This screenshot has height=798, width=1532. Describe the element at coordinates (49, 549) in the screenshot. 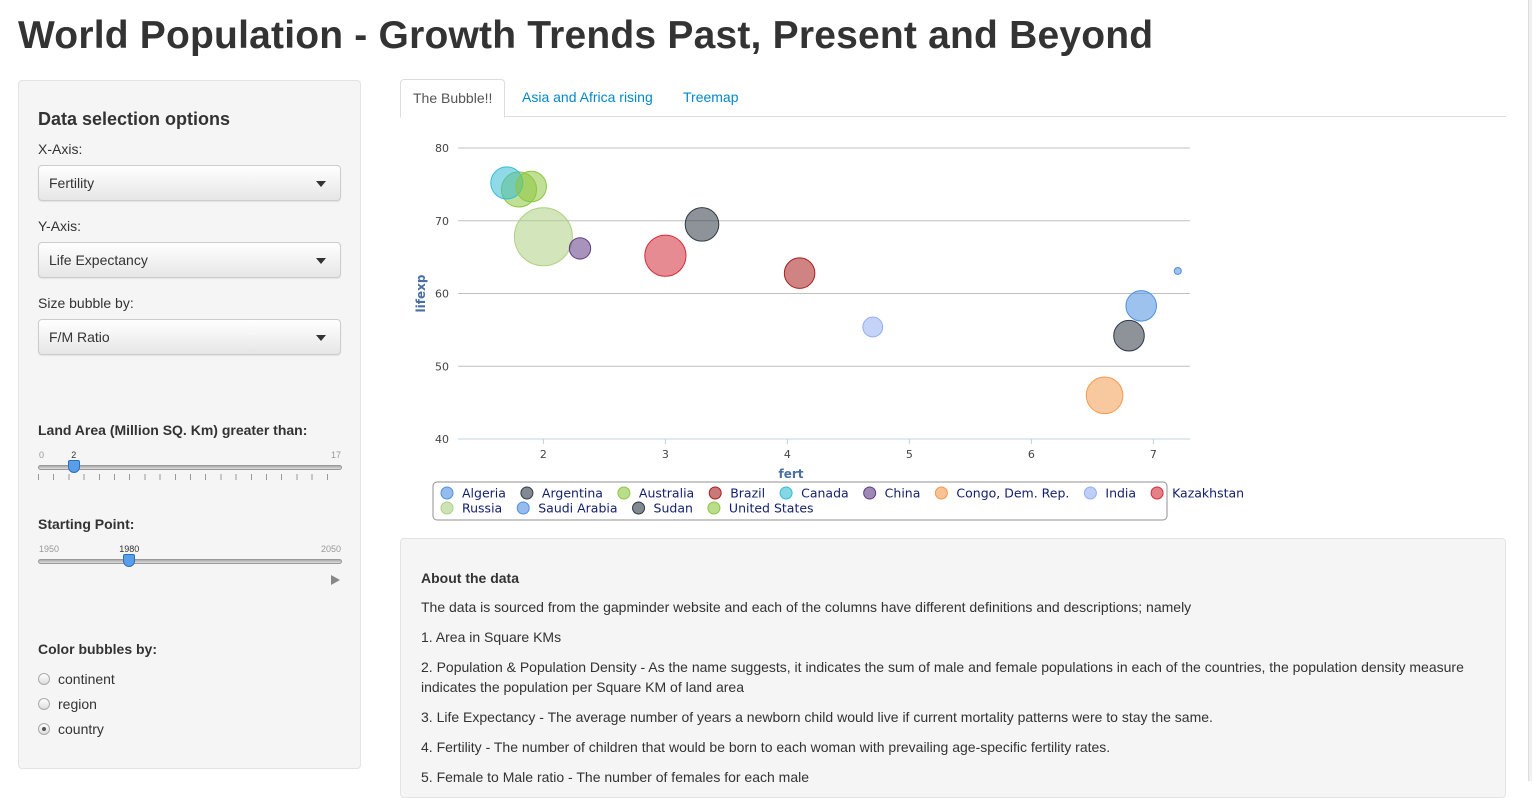

I see `slider-min-label: 1950` at that location.